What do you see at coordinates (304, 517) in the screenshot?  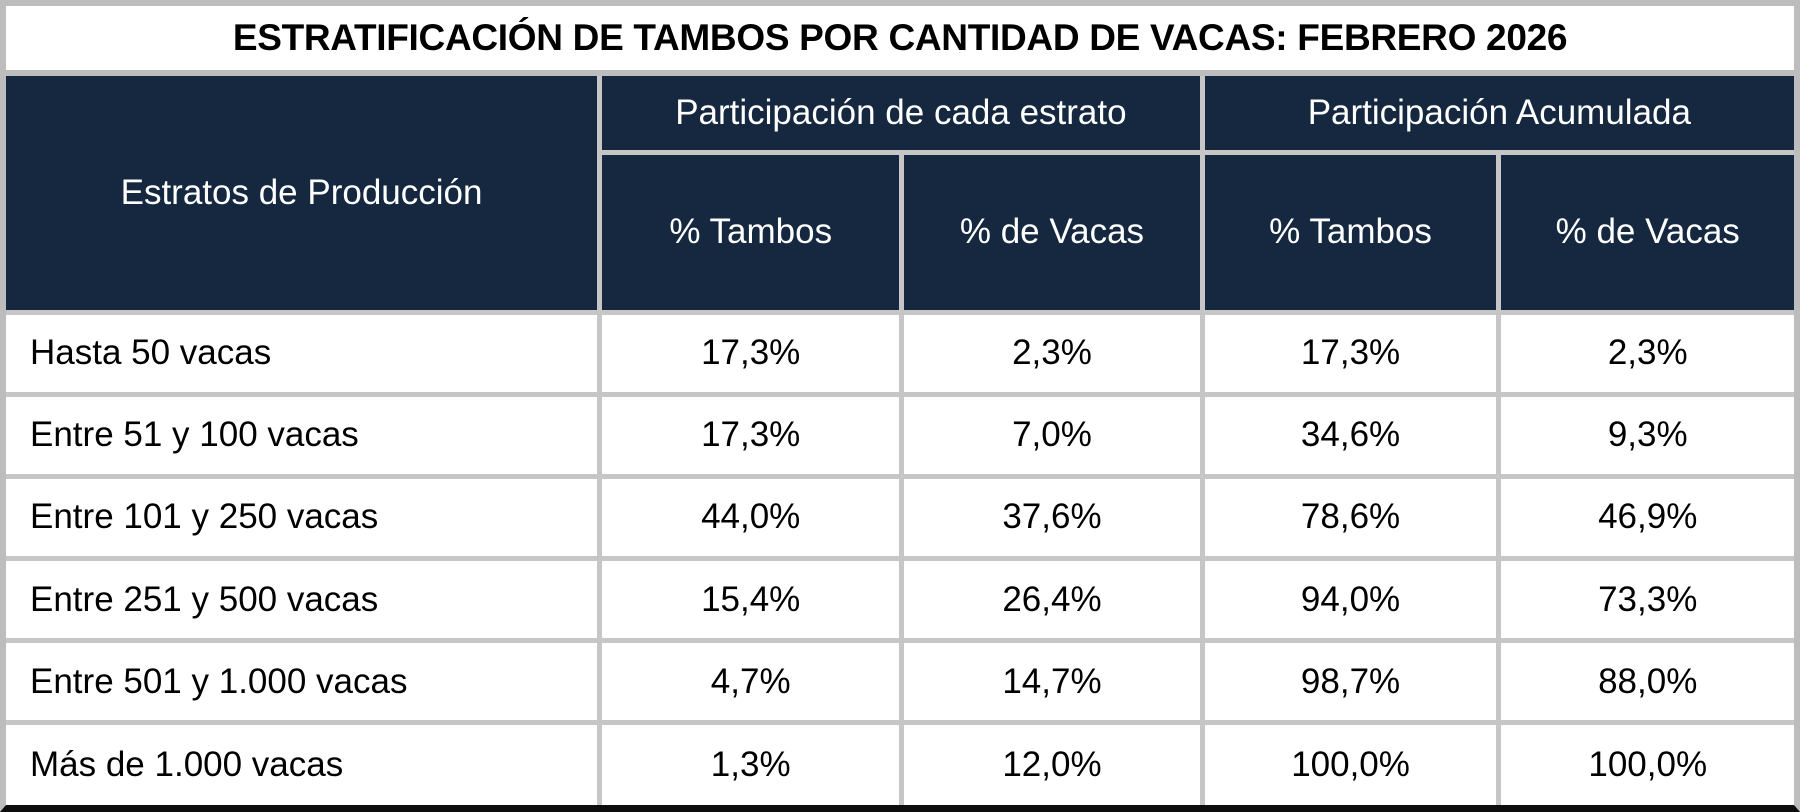 I see `stratum-cell: Entre 101 y 250 vacas` at bounding box center [304, 517].